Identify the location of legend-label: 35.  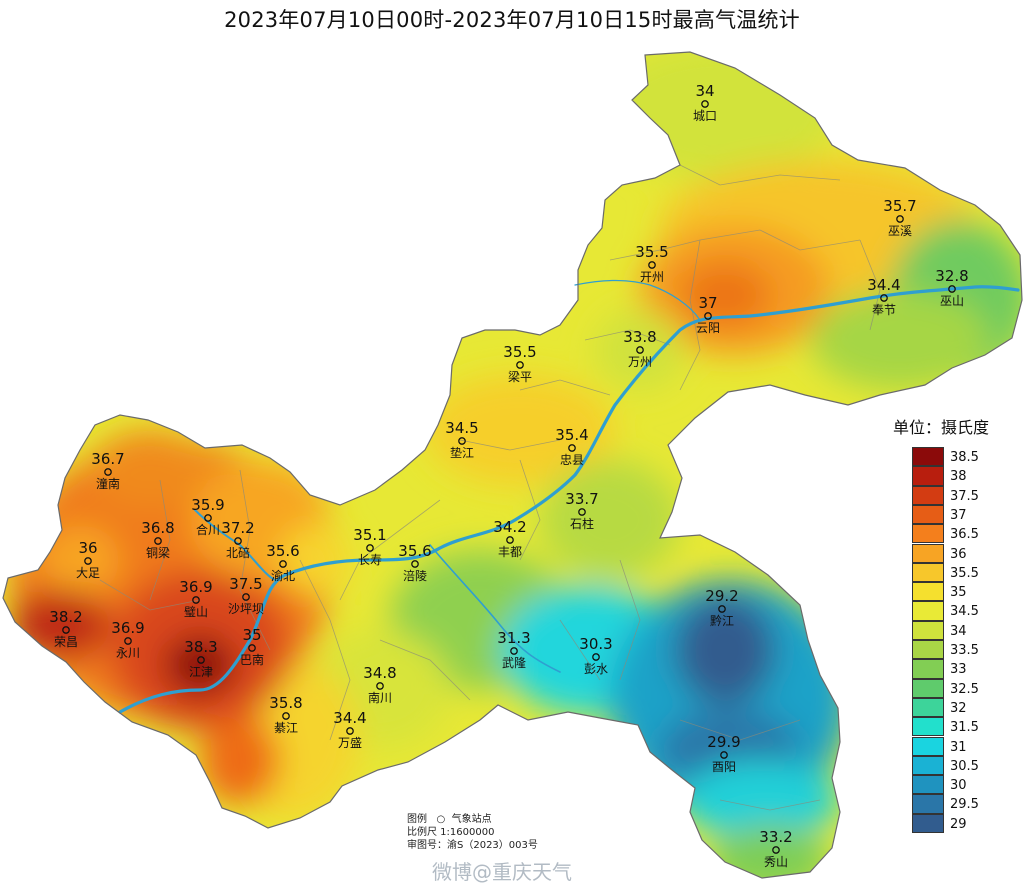
(958, 593).